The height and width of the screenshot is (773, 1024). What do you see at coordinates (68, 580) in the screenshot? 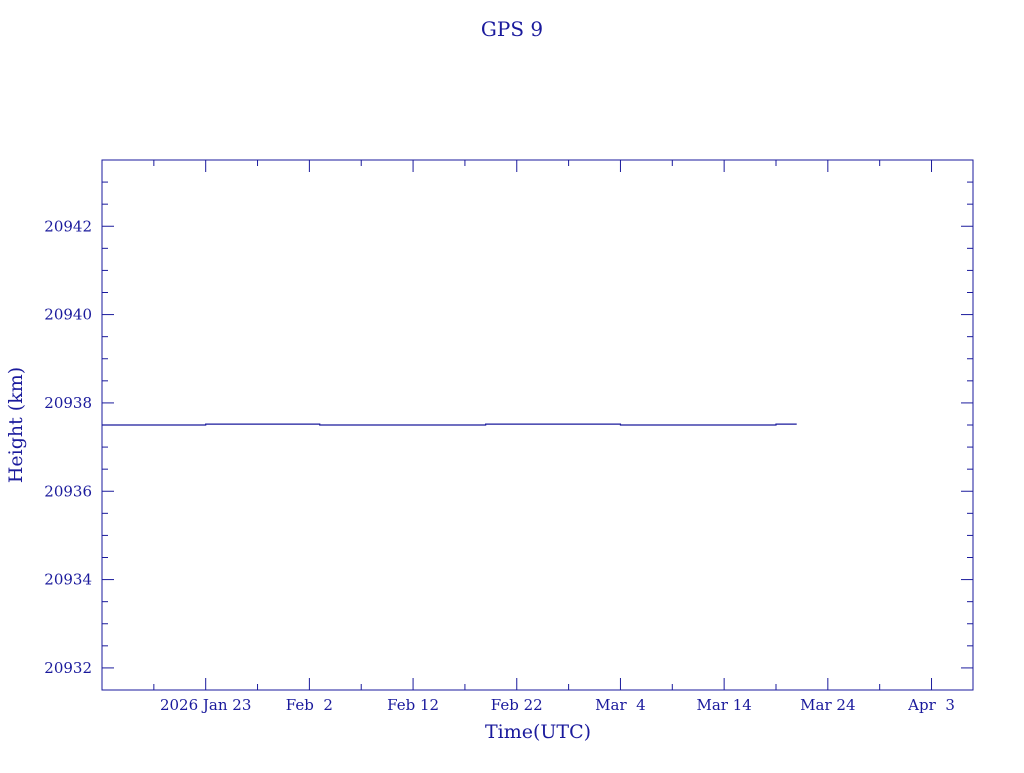
I see `y-tick-label: 20934` at bounding box center [68, 580].